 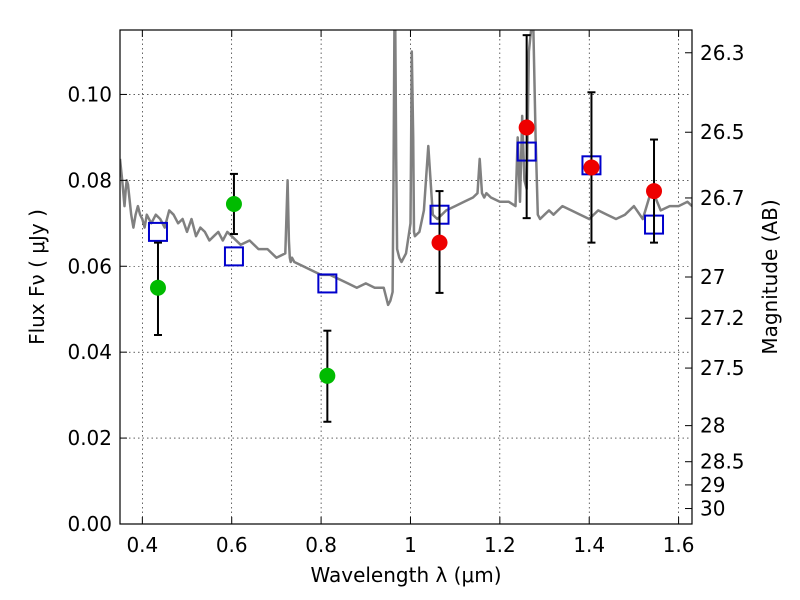 I want to click on x-tick-label: 1.6, so click(x=679, y=545).